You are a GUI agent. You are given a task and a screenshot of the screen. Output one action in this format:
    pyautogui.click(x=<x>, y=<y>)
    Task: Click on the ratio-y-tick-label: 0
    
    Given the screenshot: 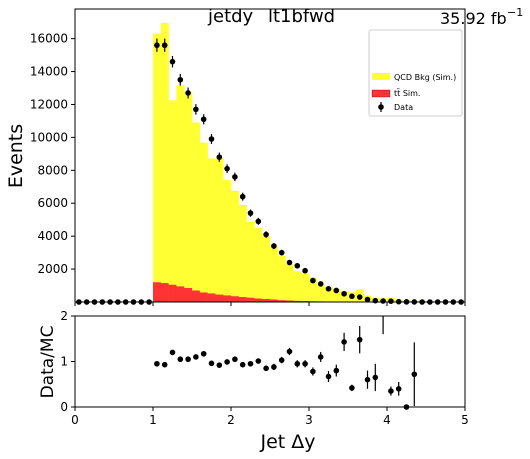 What is the action you would take?
    pyautogui.click(x=64, y=407)
    